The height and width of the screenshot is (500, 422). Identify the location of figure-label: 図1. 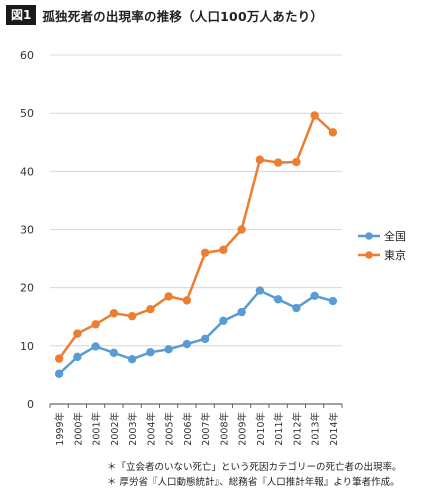
(21, 15).